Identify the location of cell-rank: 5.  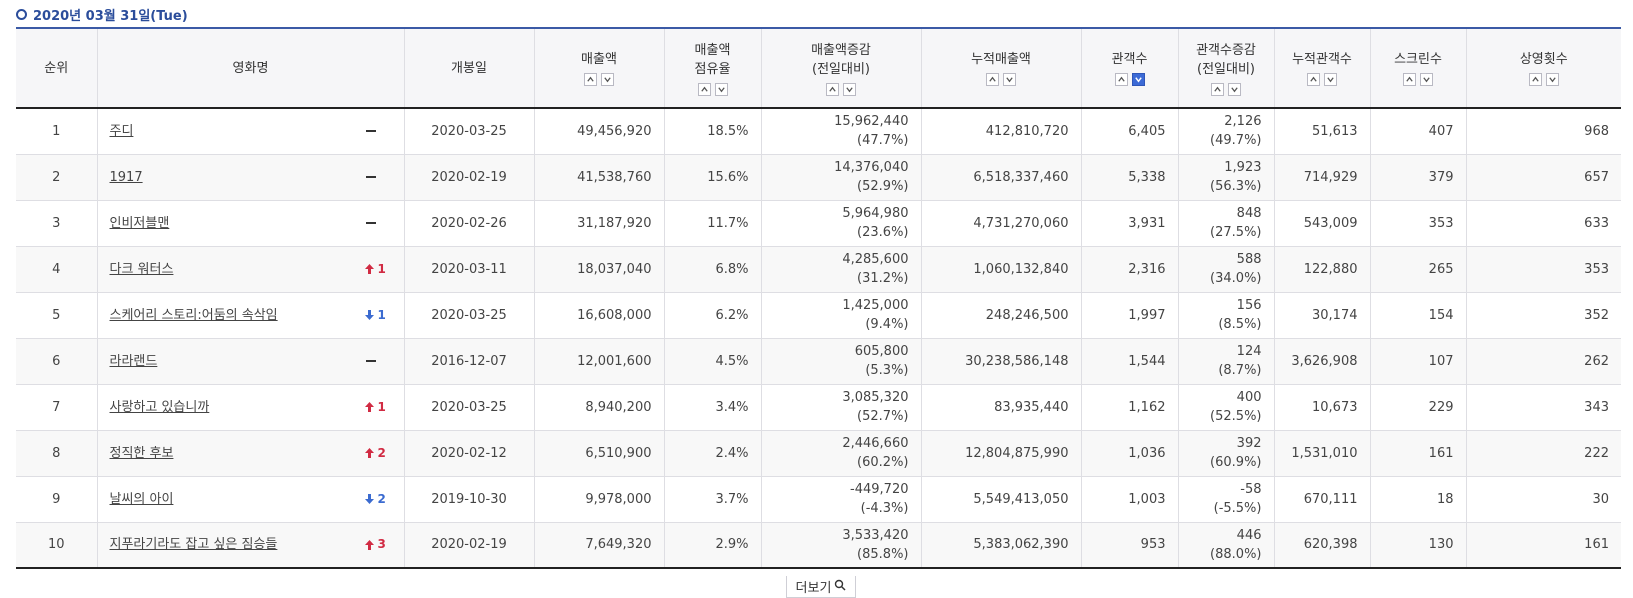
(56, 315).